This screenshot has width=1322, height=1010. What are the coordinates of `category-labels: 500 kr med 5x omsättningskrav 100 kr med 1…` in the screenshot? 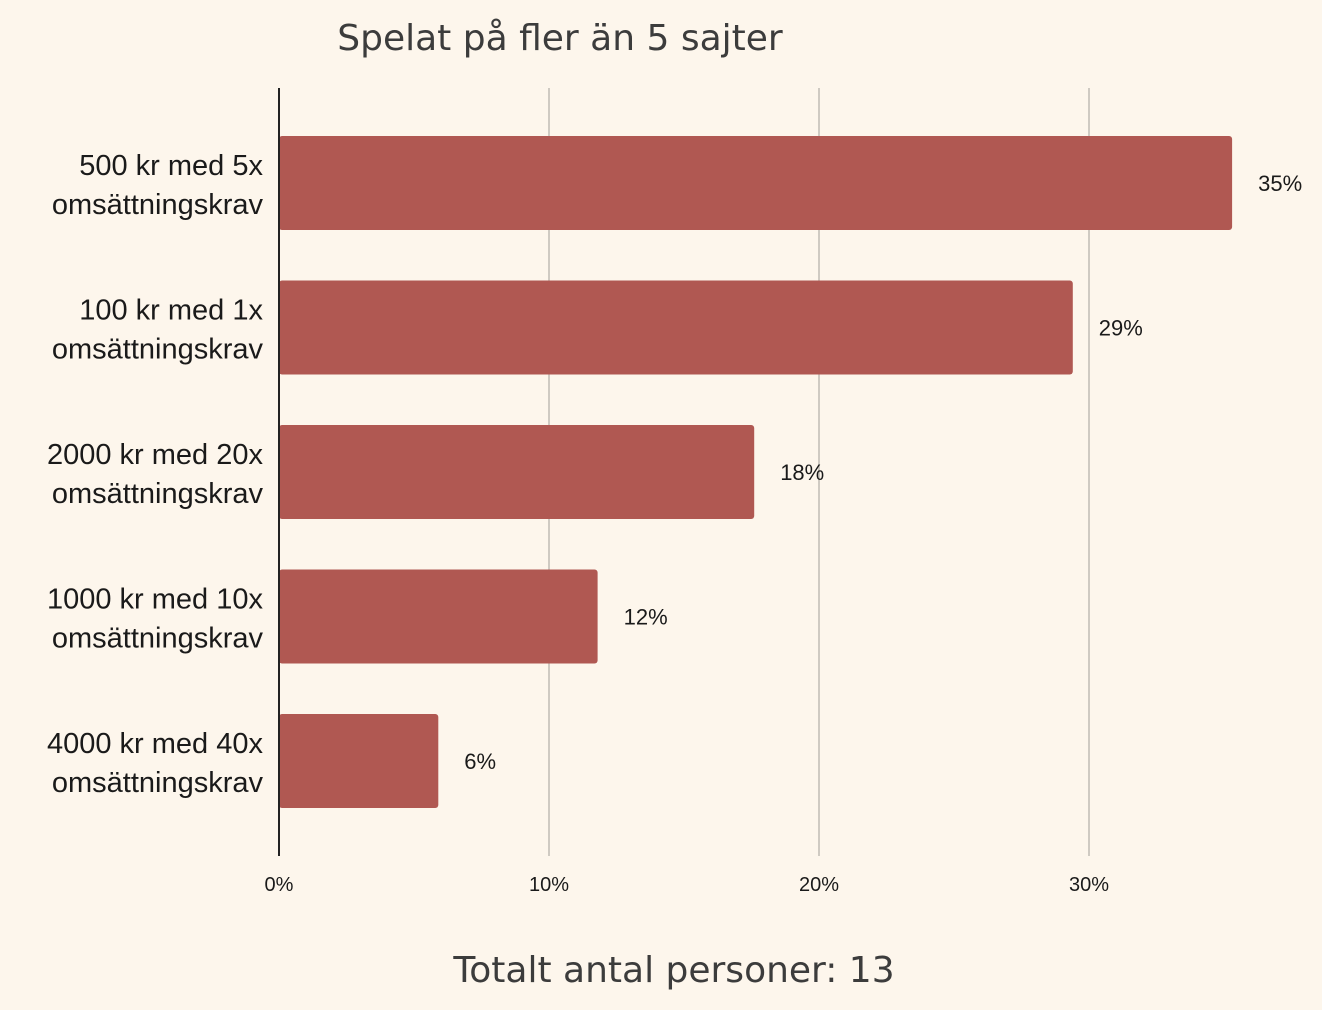 It's located at (155, 474).